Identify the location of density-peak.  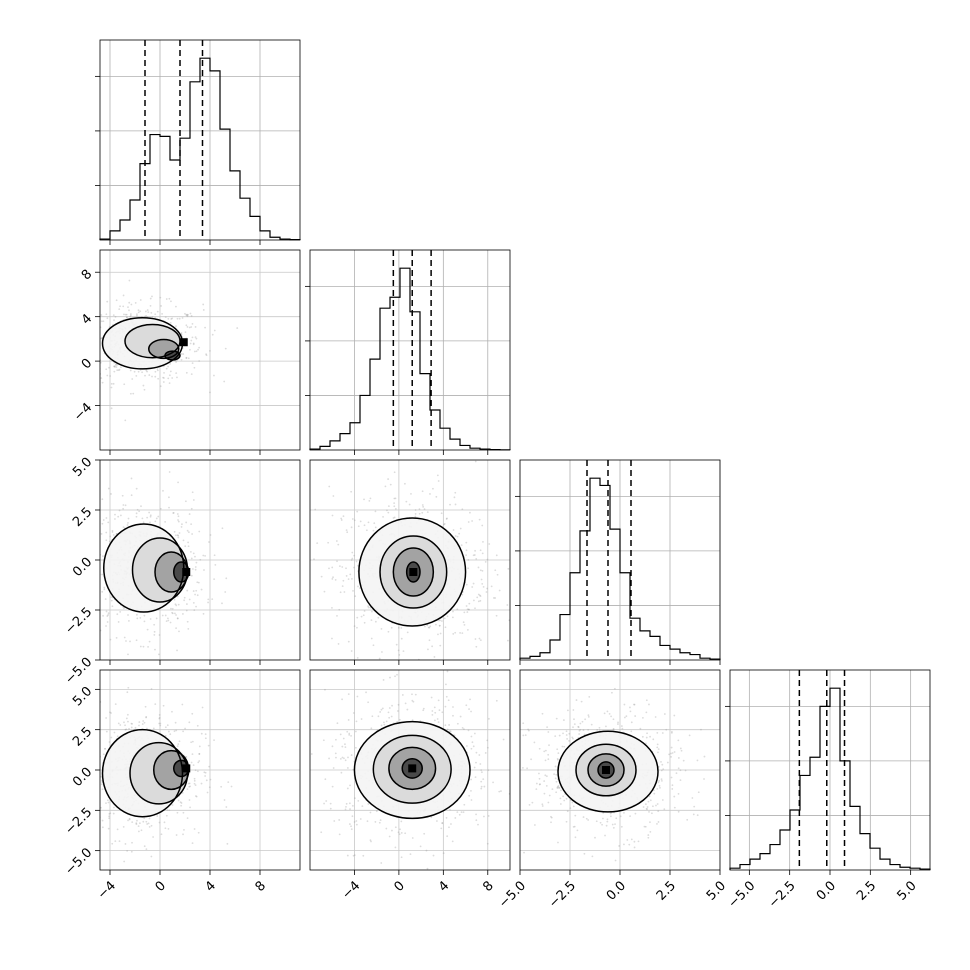
(186, 572).